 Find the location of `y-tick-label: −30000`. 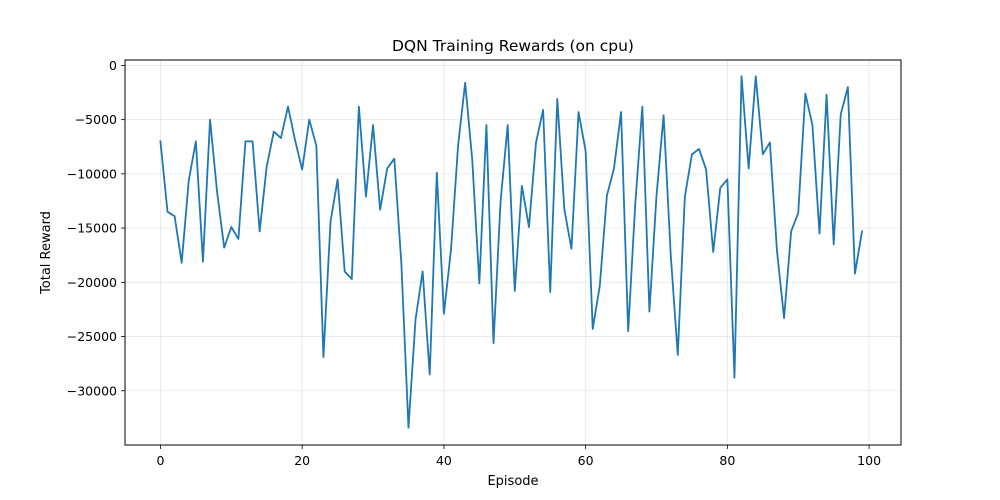

y-tick-label: −30000 is located at coordinates (92, 390).